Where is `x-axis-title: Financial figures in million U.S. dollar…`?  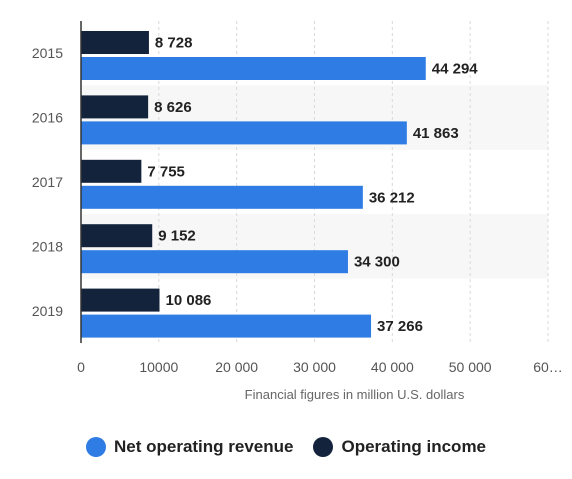
x-axis-title: Financial figures in million U.S. dollar… is located at coordinates (355, 394).